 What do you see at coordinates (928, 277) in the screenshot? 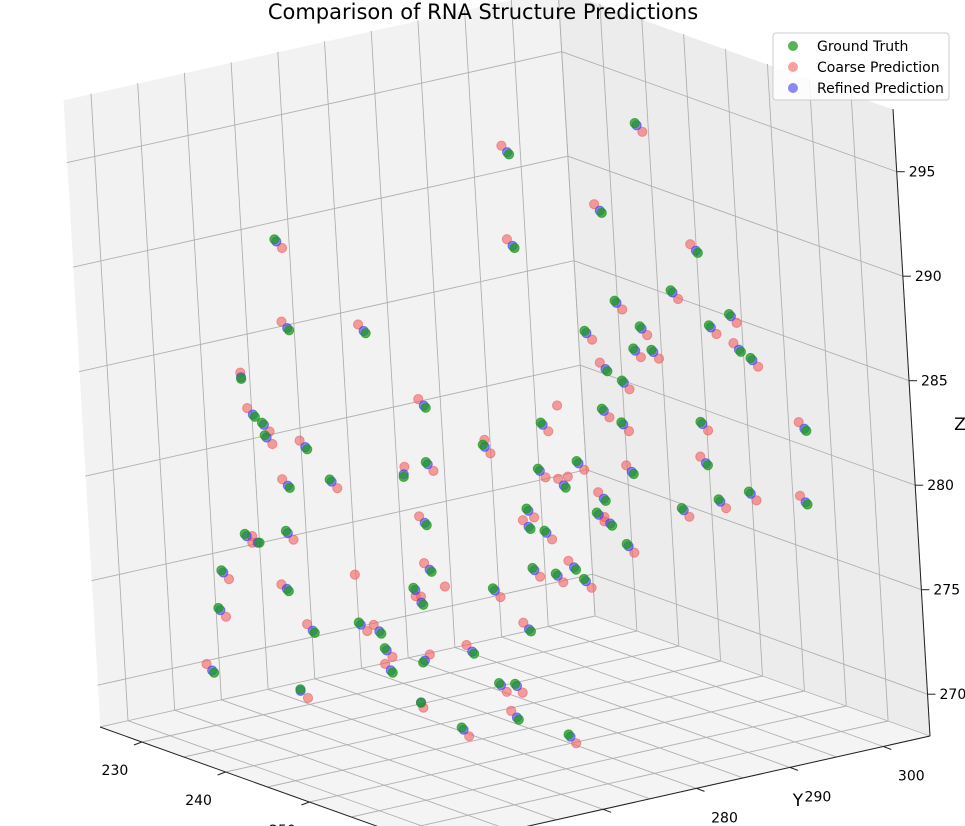
I see `z-tick-label: 290` at bounding box center [928, 277].